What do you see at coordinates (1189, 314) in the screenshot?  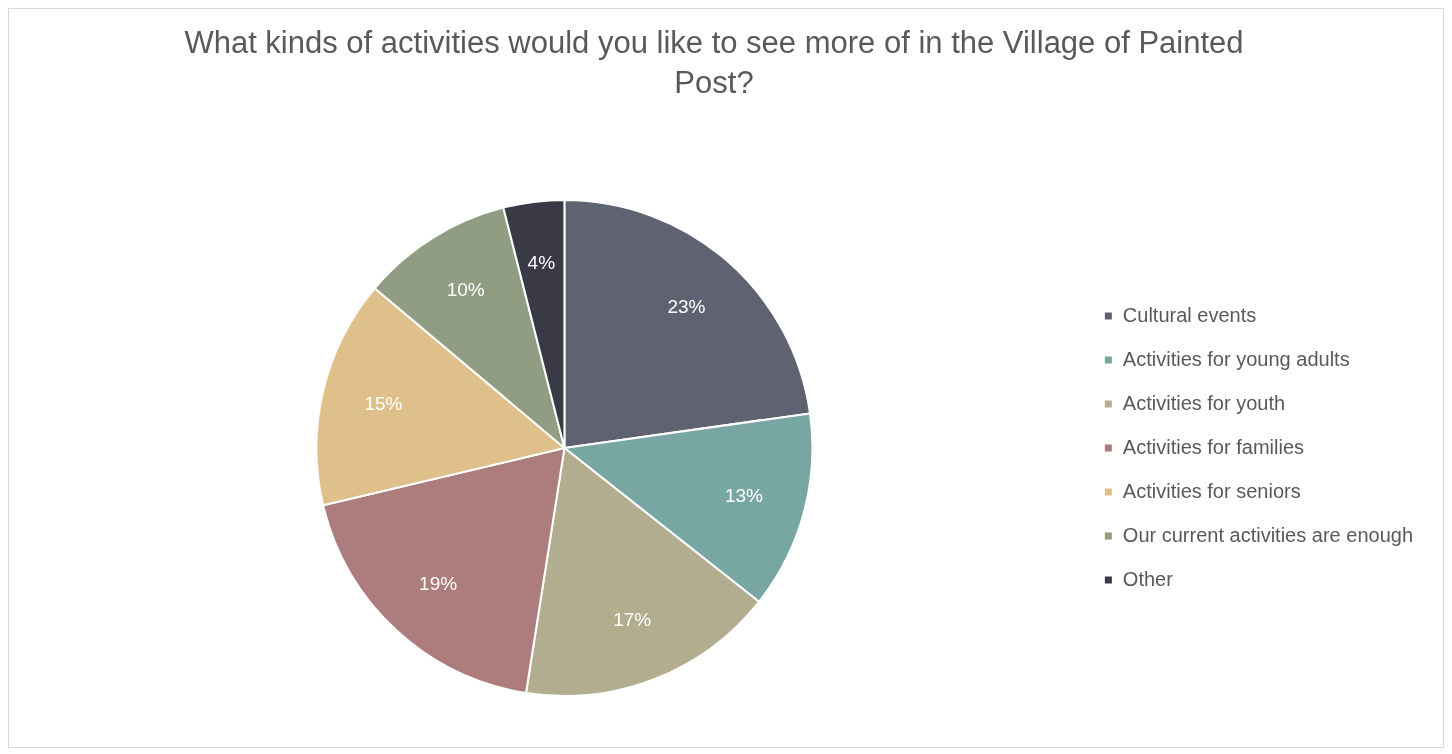 I see `legend-label: Cultural events` at bounding box center [1189, 314].